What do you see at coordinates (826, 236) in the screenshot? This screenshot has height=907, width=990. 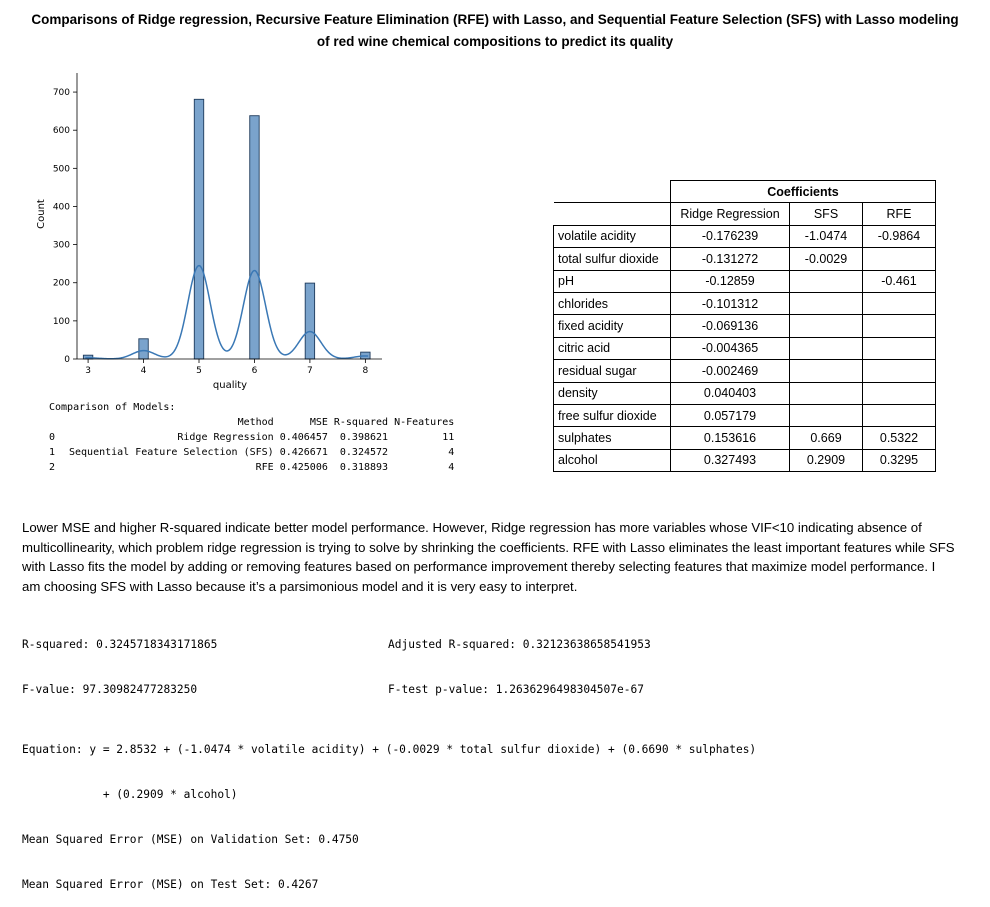 I see `coef-value: -1.0474` at bounding box center [826, 236].